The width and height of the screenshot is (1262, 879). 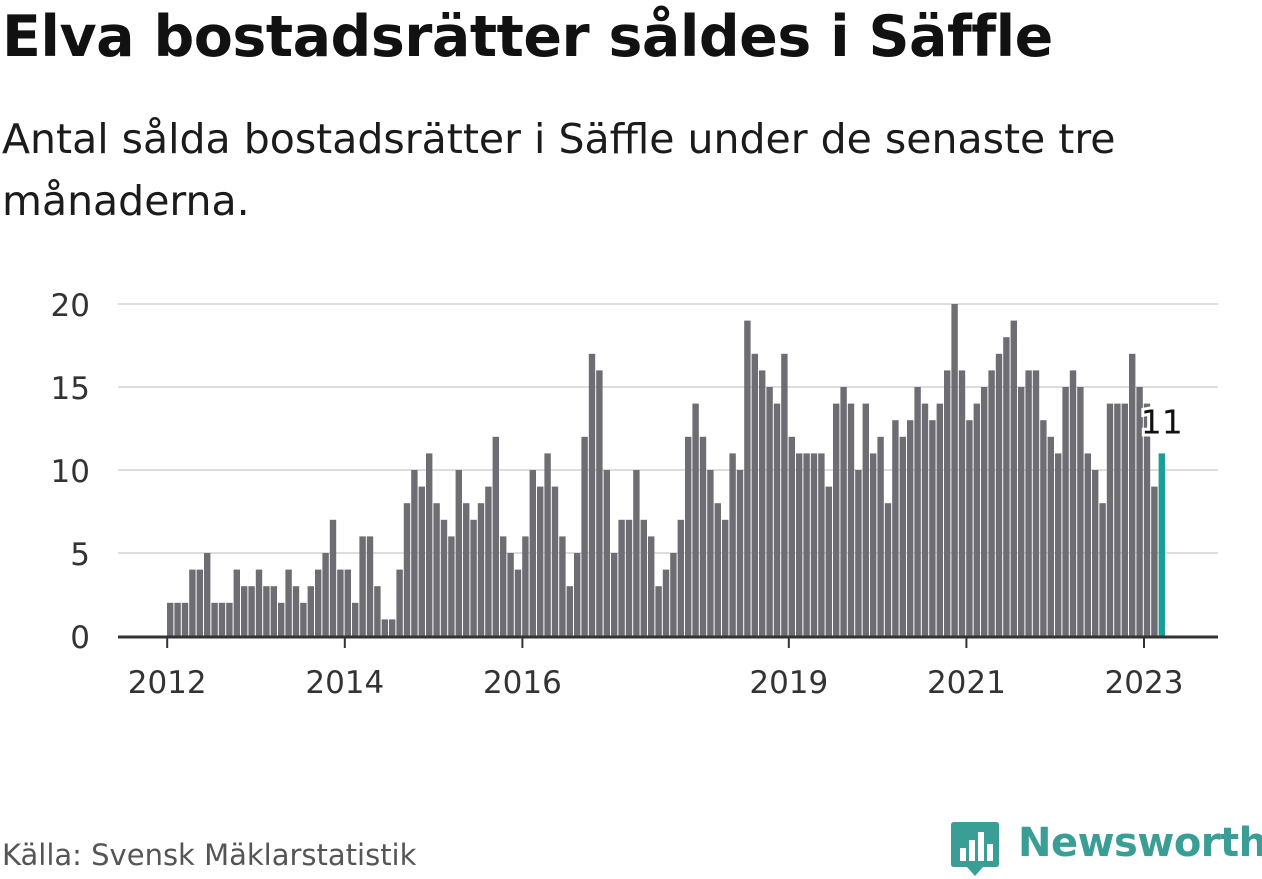 What do you see at coordinates (1140, 843) in the screenshot?
I see `brand-name: Newsworthy` at bounding box center [1140, 843].